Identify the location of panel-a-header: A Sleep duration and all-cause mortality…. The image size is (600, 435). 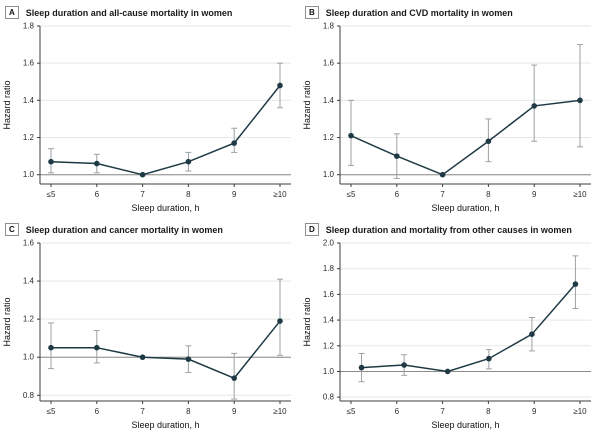
(150, 10).